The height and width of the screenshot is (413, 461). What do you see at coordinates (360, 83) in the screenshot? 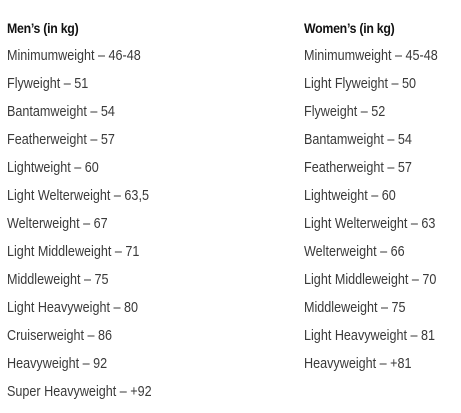
I see `list-item: Light Flyweight – 50` at bounding box center [360, 83].